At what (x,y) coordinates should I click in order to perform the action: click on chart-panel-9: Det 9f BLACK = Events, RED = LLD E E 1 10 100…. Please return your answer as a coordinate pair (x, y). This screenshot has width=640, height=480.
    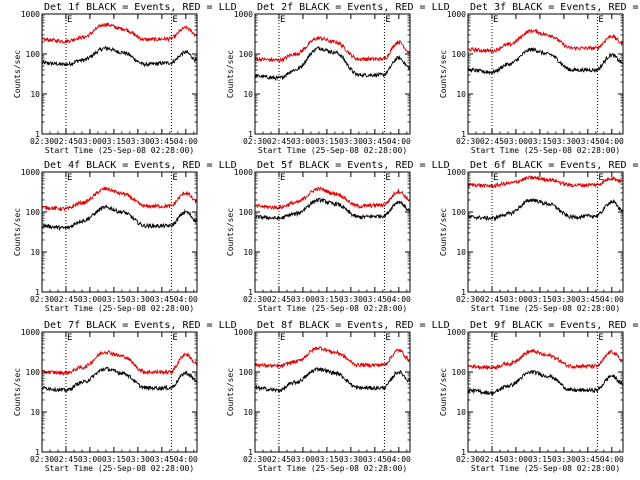
    Looking at the image, I should click on (539, 396).